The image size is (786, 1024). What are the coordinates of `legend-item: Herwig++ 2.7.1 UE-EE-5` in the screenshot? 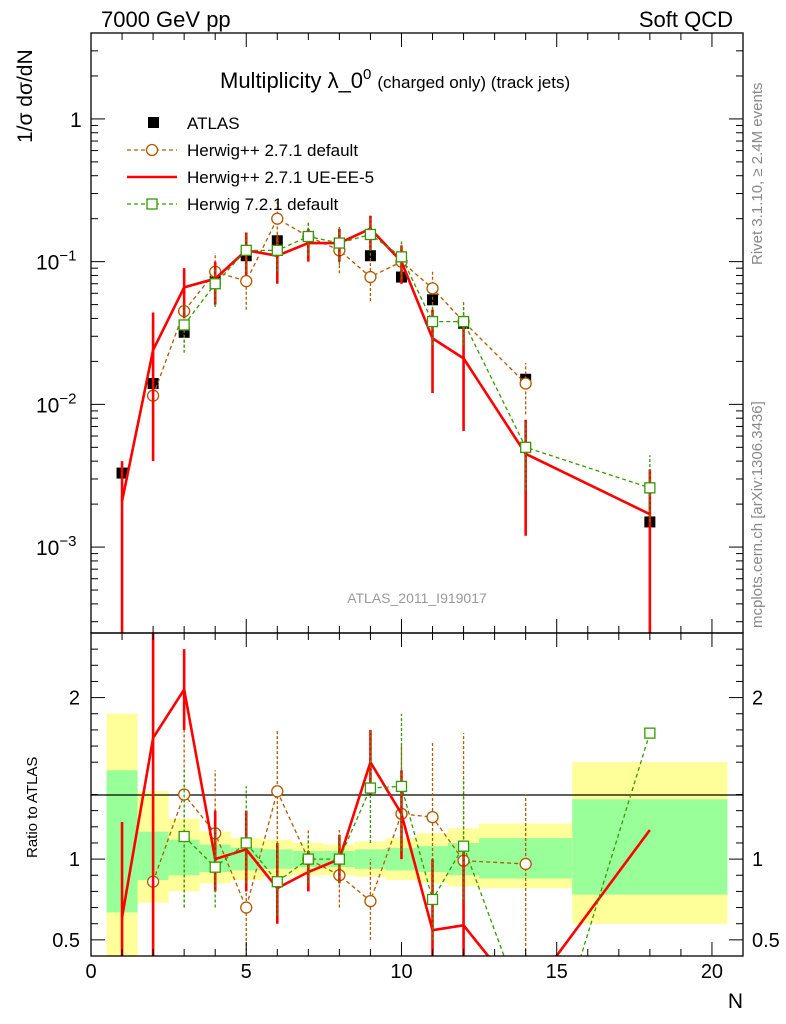 It's located at (250, 177).